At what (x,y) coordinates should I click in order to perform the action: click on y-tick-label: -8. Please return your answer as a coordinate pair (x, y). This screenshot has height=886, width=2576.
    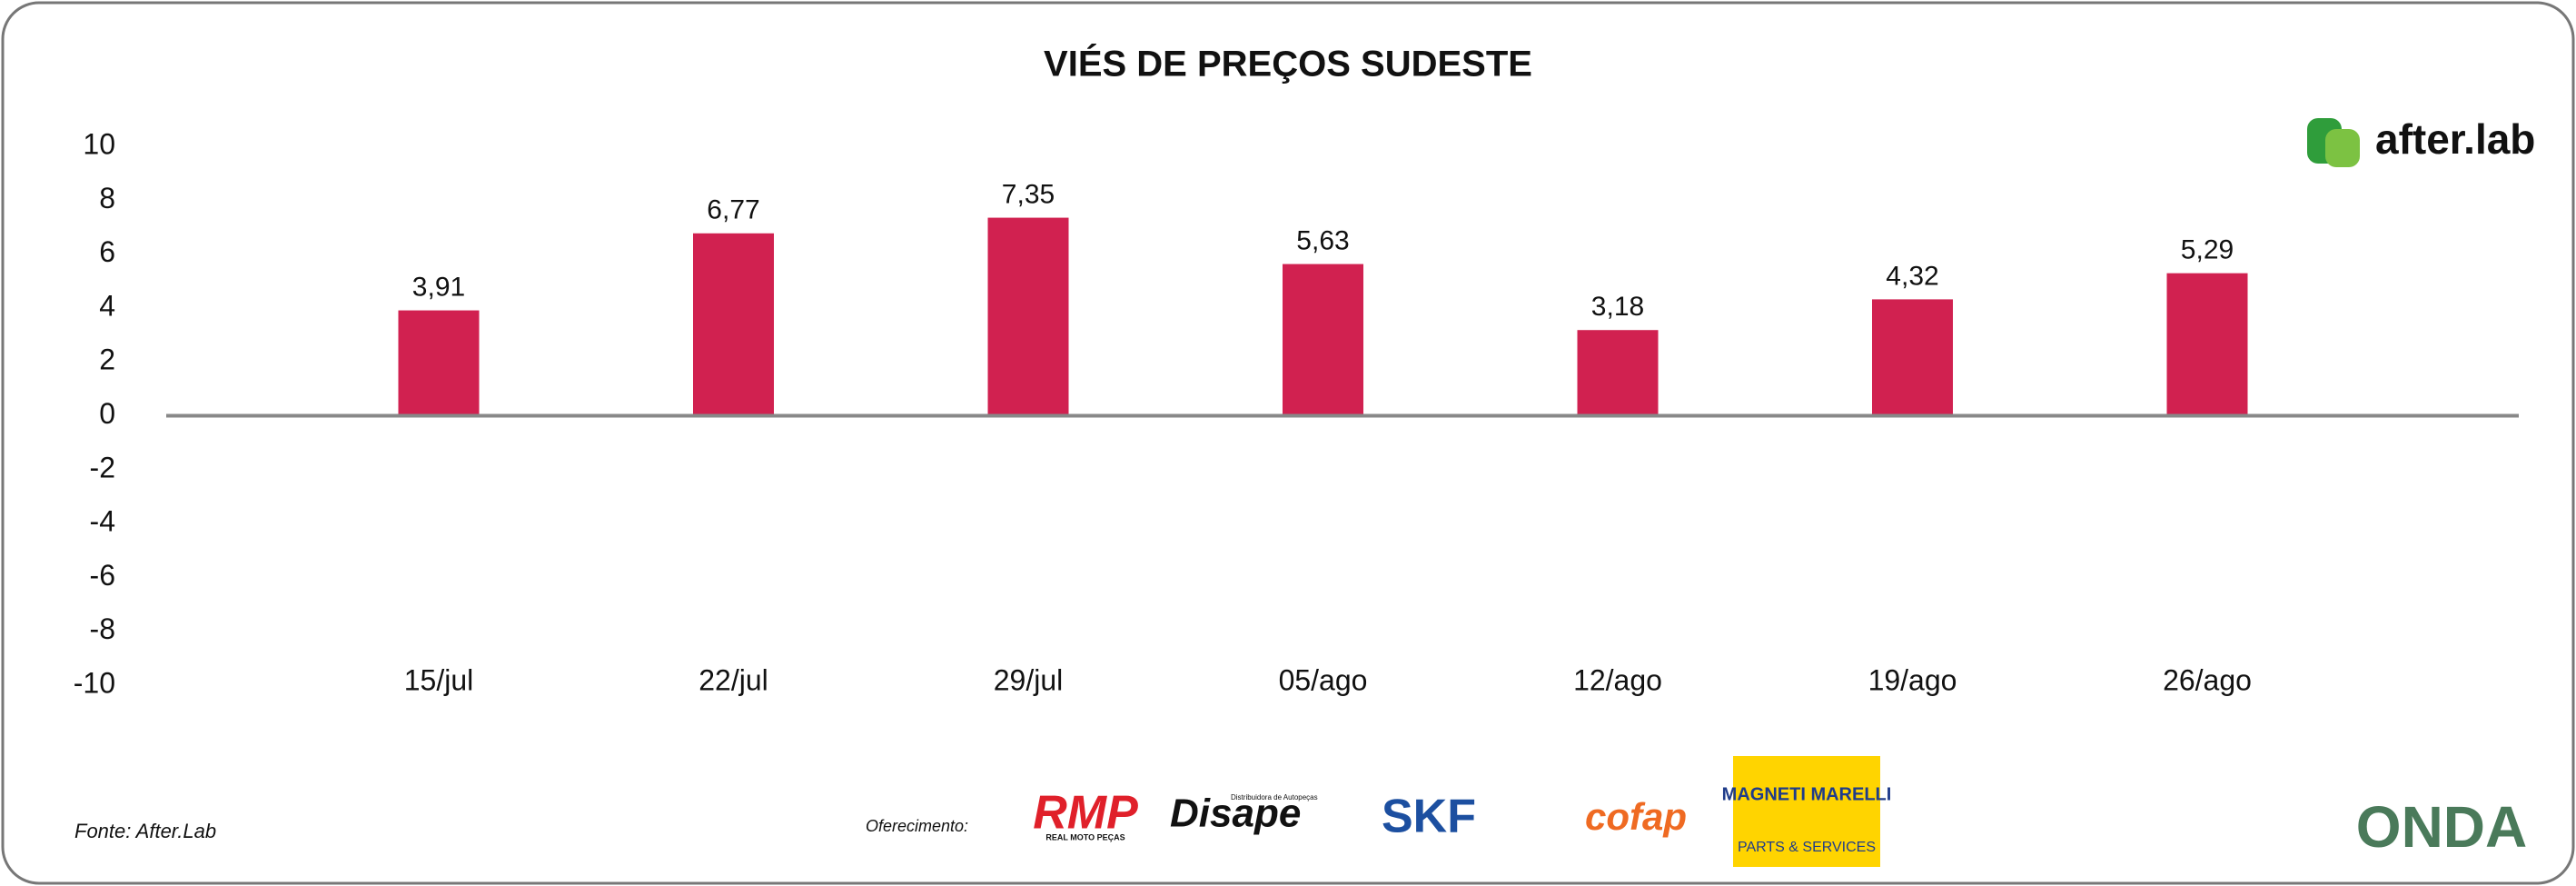
    Looking at the image, I should click on (102, 628).